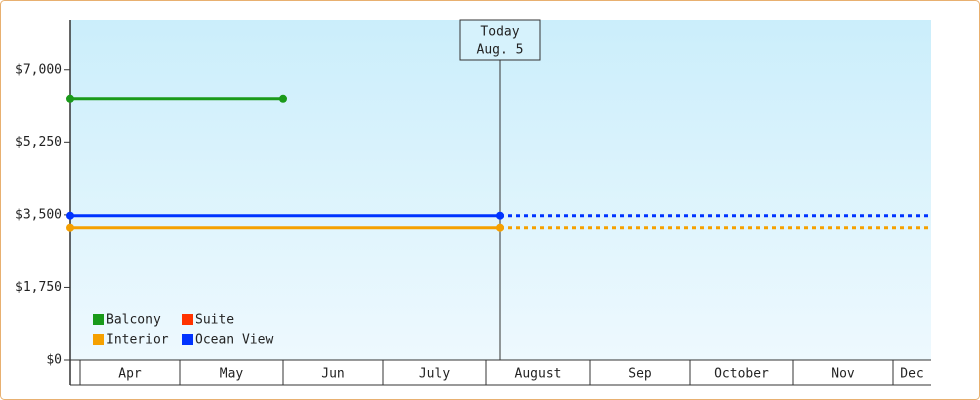 The image size is (980, 400). What do you see at coordinates (137, 340) in the screenshot?
I see `legend-label: Interior` at bounding box center [137, 340].